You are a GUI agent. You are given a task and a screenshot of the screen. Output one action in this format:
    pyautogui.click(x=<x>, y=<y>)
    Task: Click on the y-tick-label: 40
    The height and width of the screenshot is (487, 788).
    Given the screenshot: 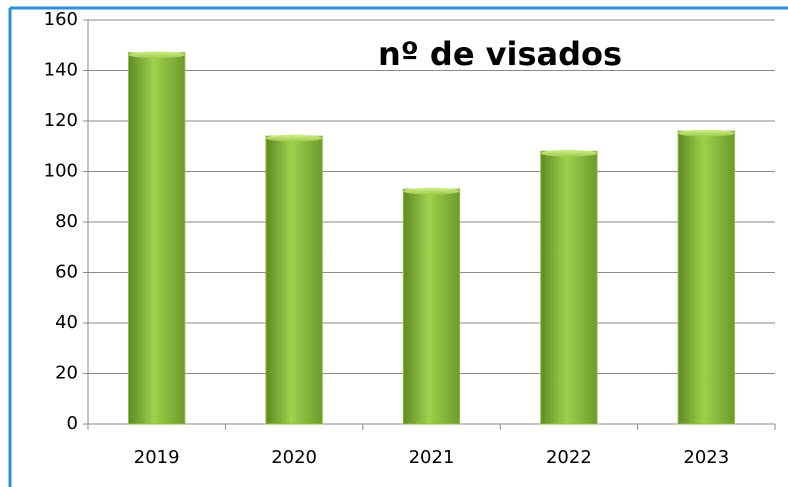 What is the action you would take?
    pyautogui.click(x=66, y=322)
    